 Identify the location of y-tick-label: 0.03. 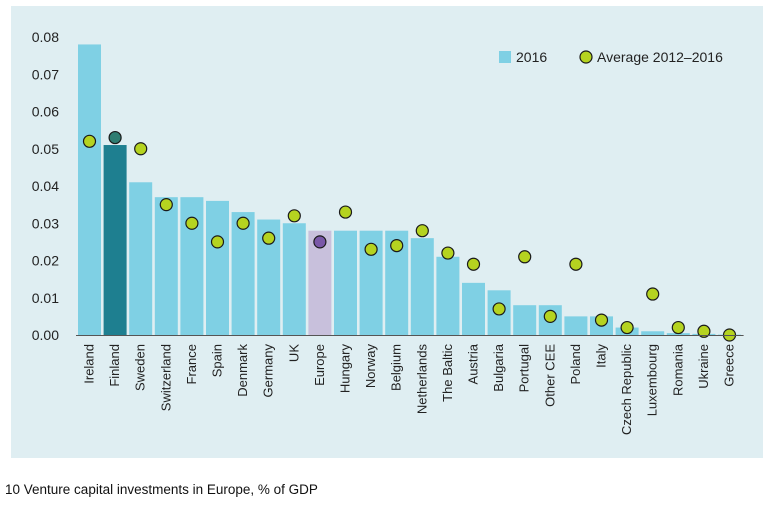
(45, 223).